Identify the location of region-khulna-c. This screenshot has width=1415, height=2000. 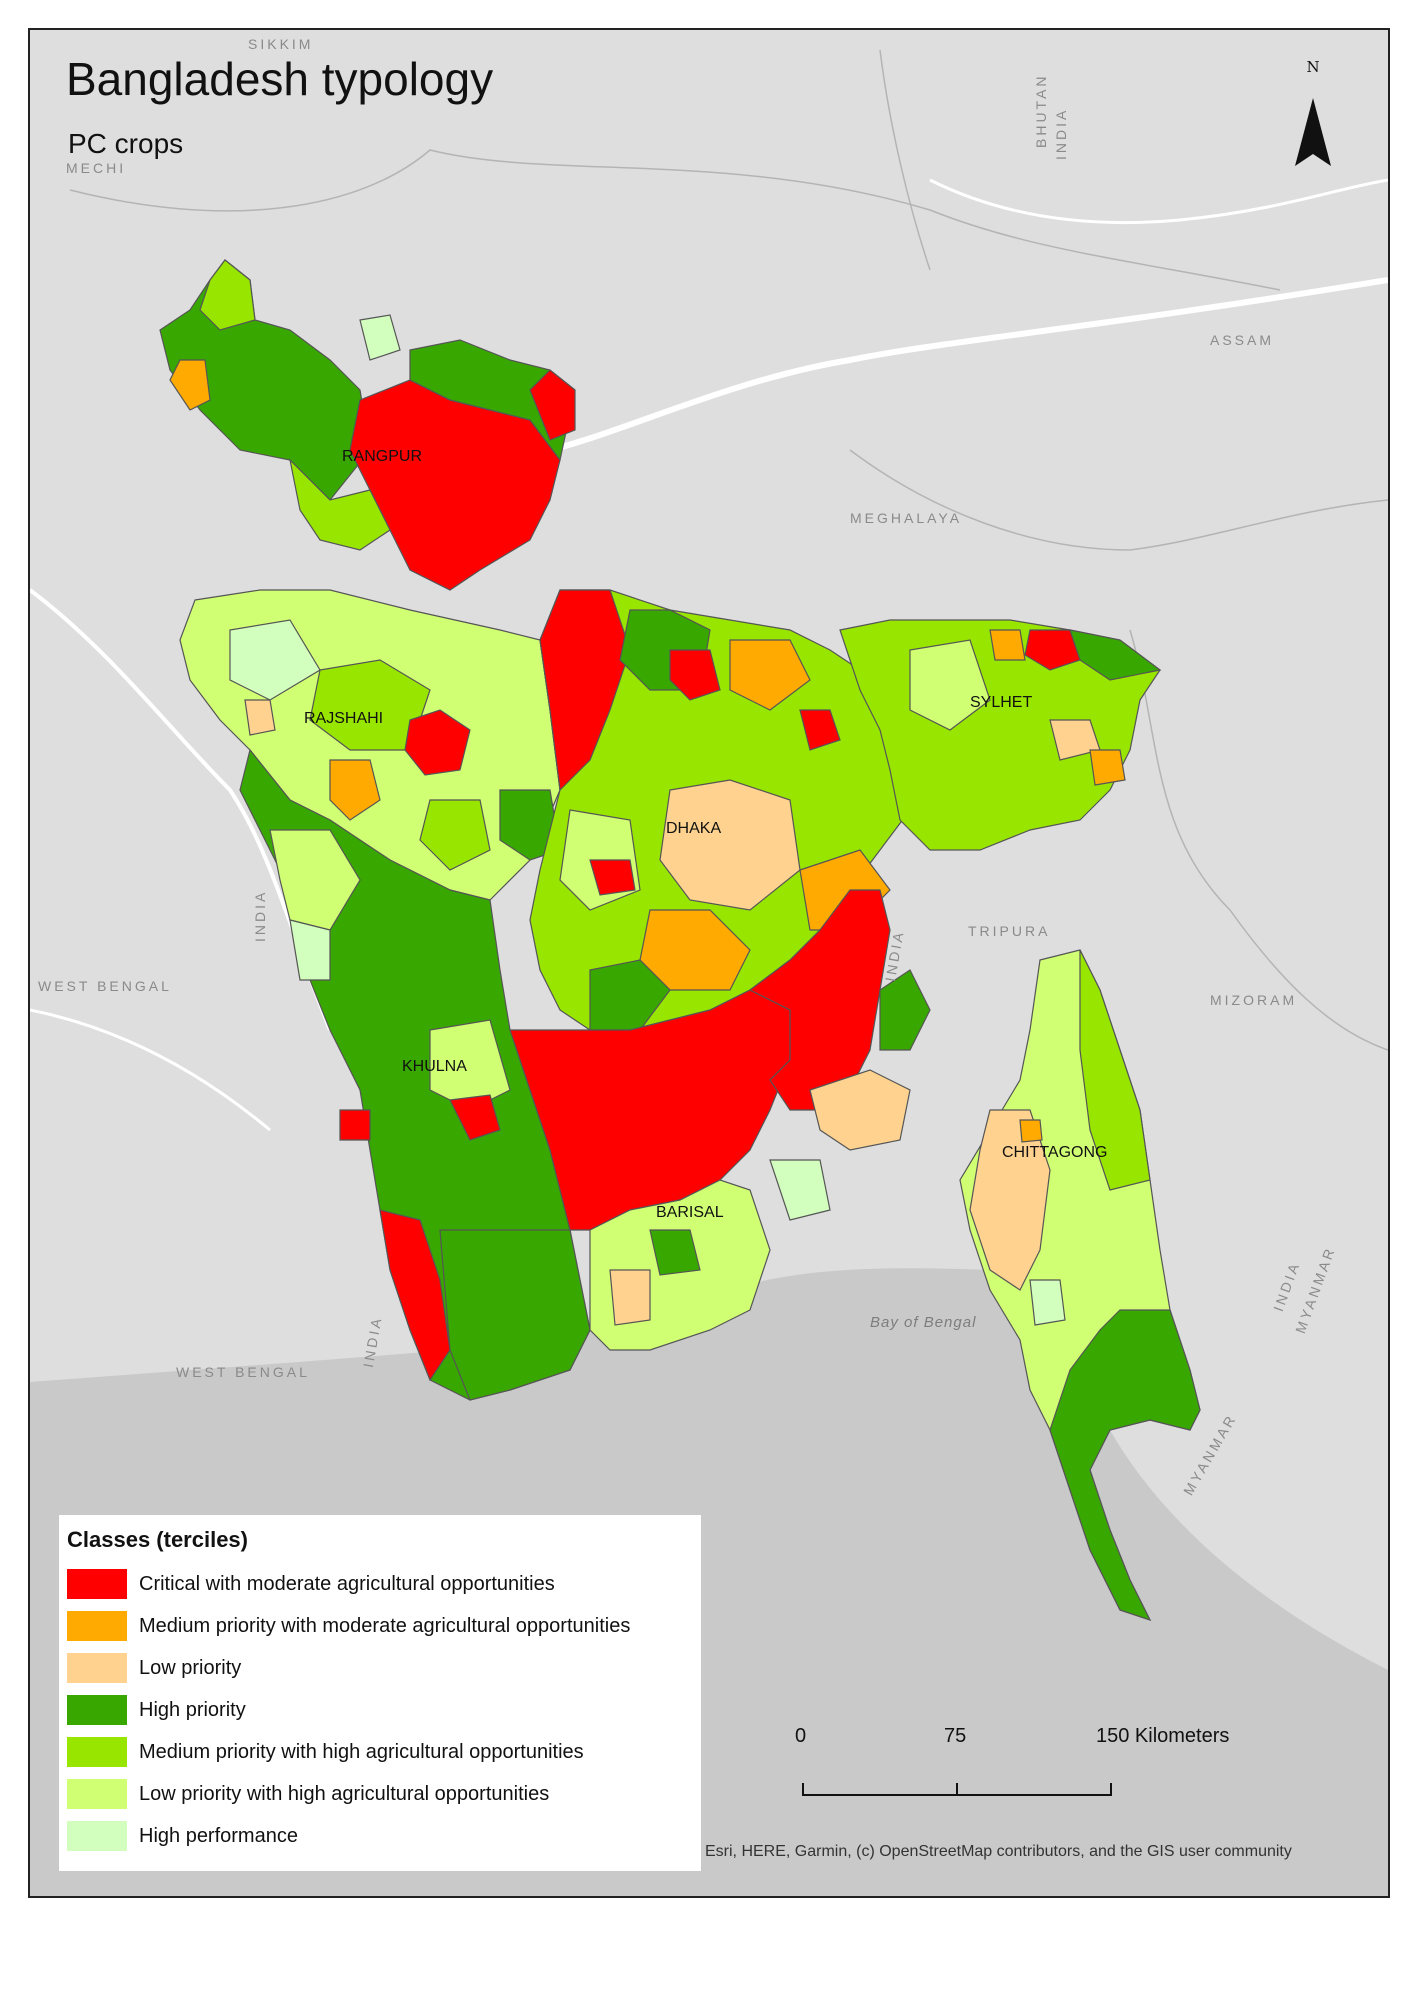
(355, 1125).